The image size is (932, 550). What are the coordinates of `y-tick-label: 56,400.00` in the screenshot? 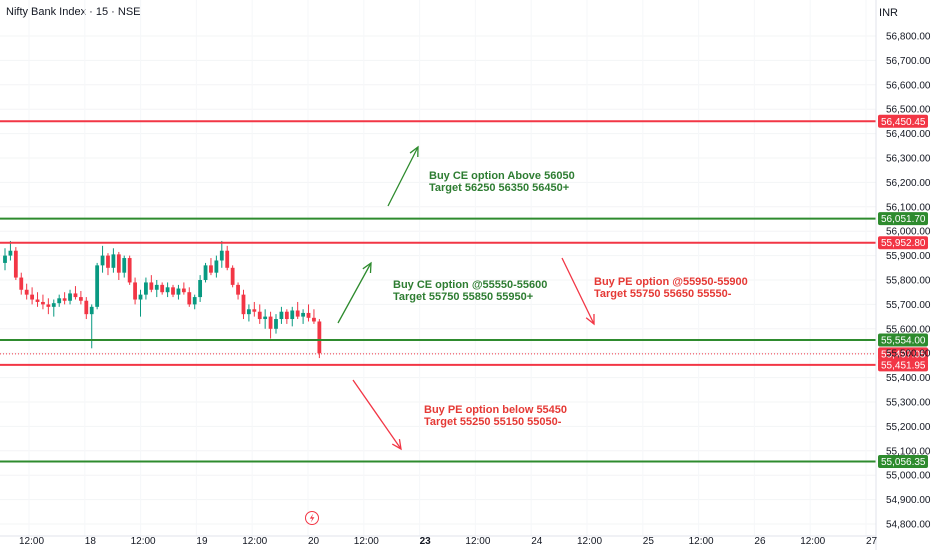 It's located at (908, 134).